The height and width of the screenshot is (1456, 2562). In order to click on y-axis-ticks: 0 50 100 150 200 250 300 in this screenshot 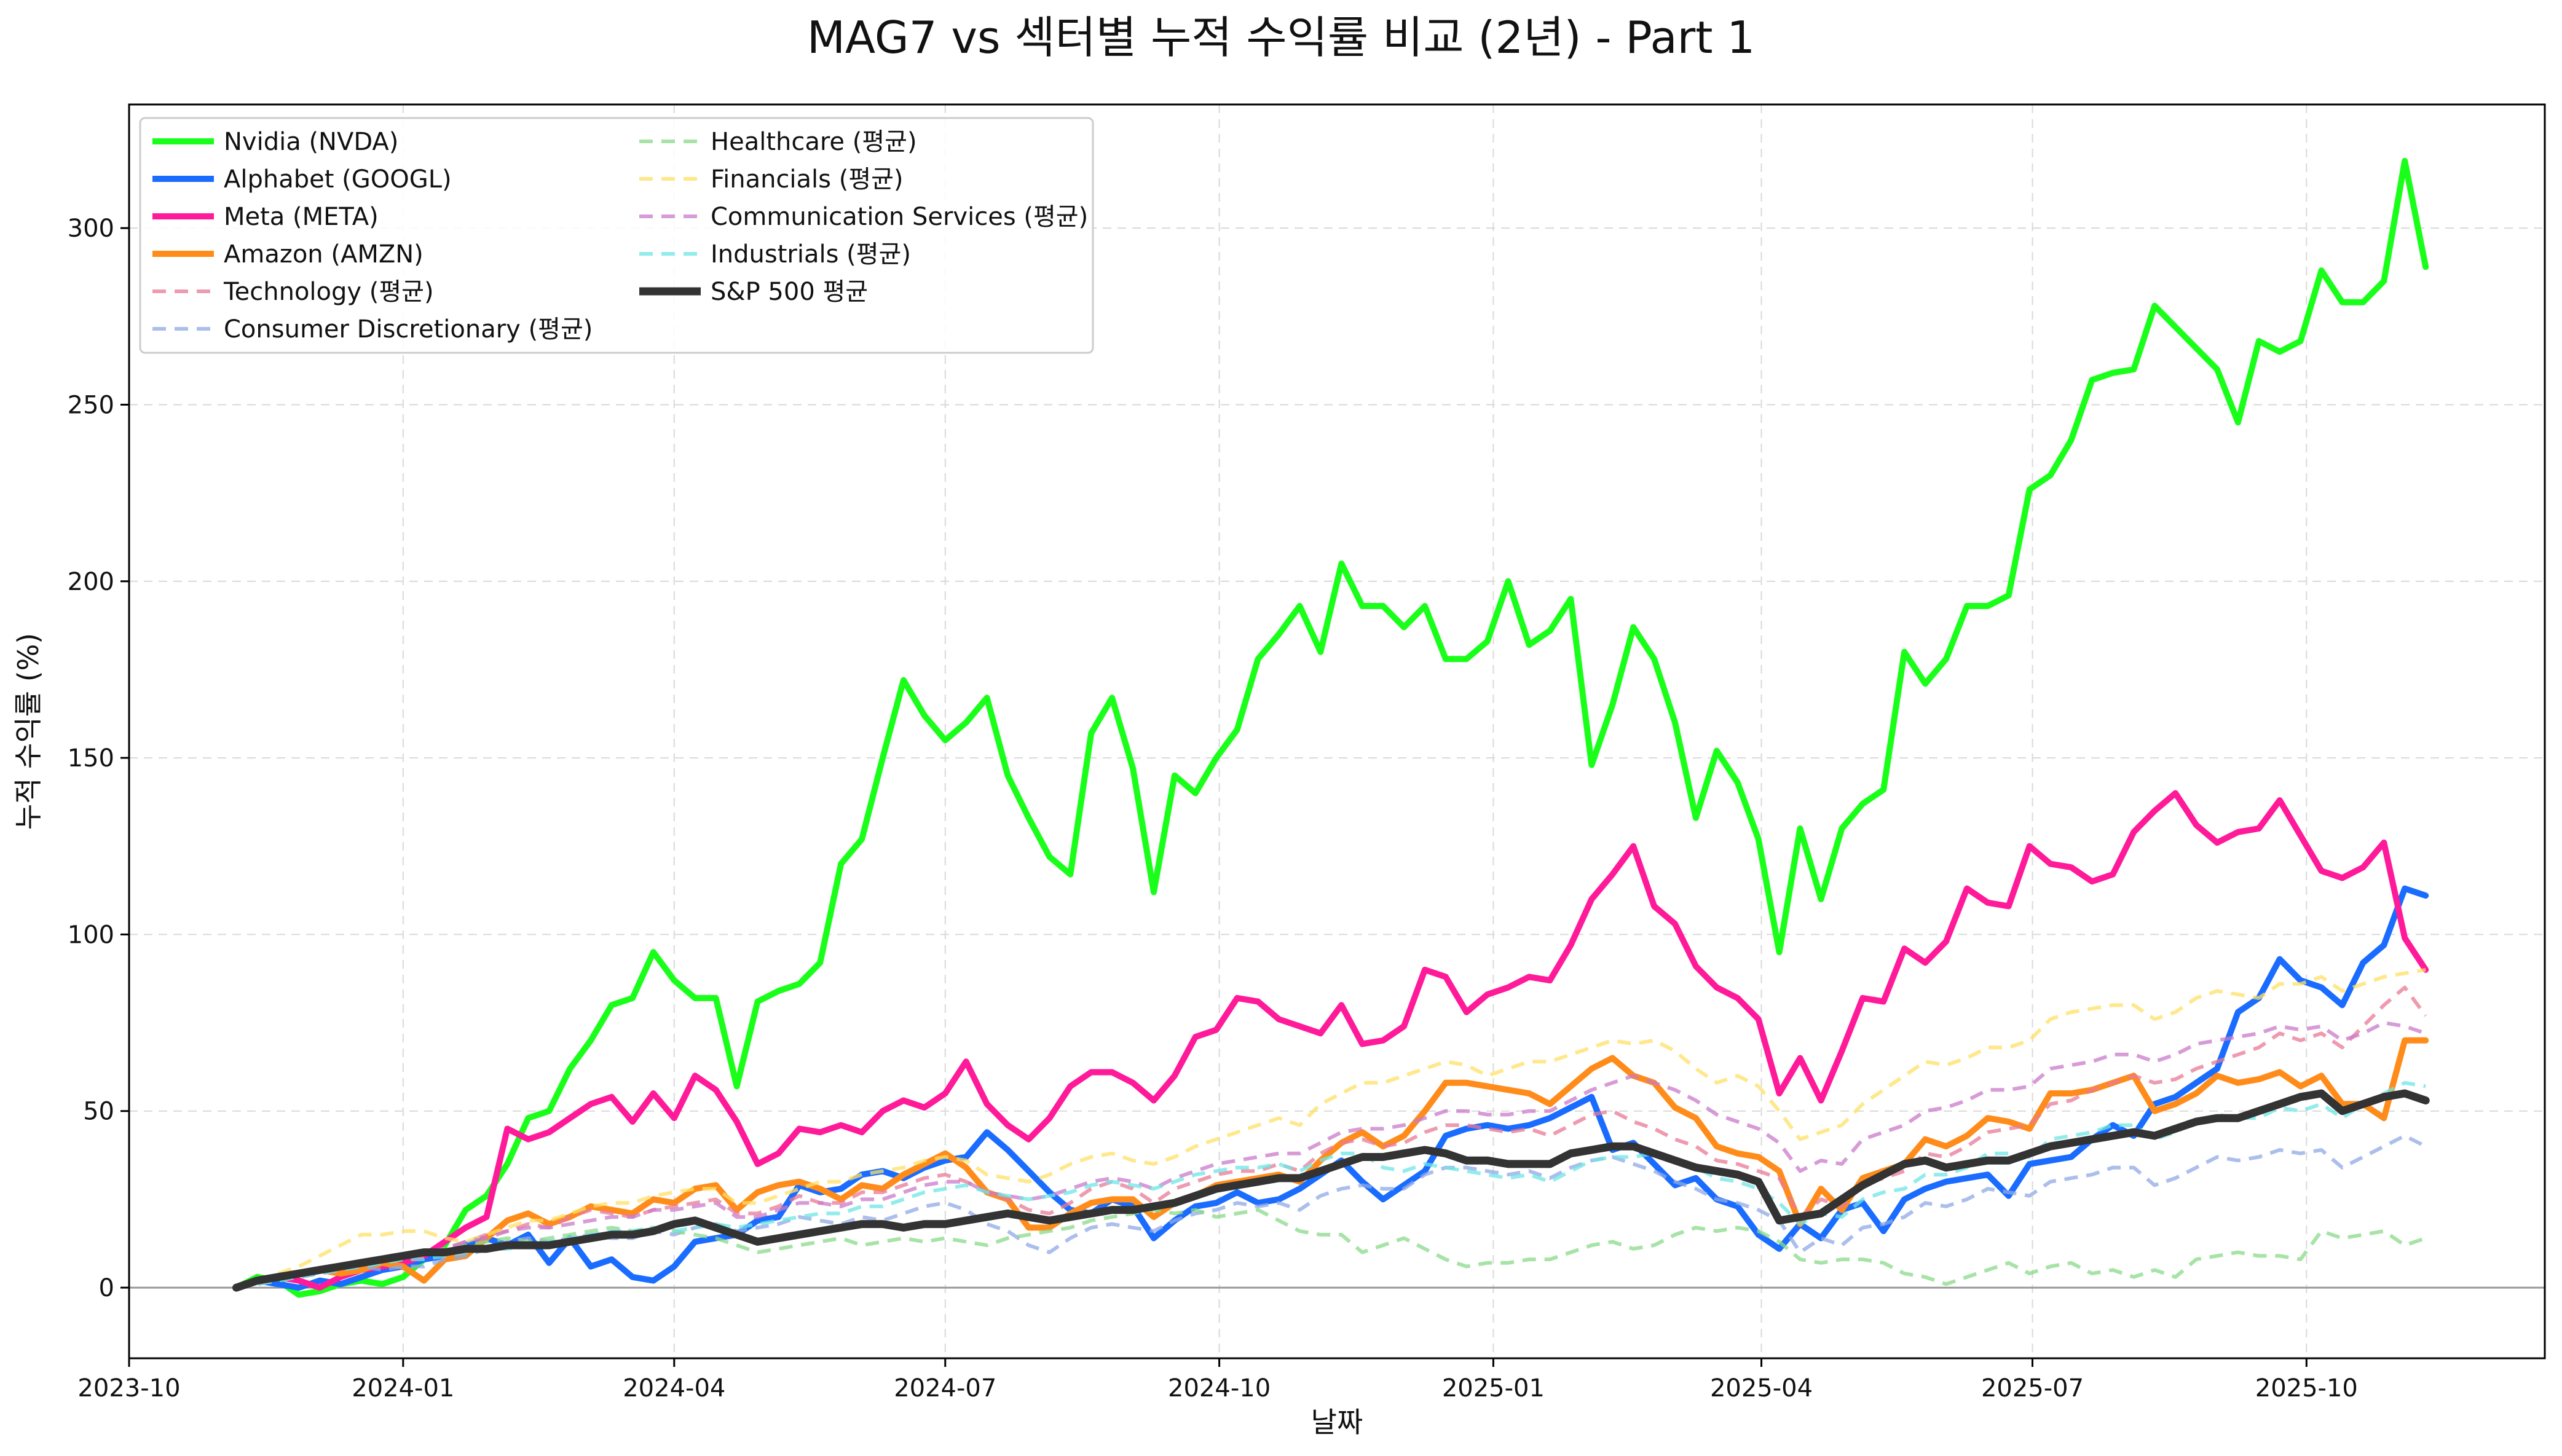, I will do `click(98, 758)`.